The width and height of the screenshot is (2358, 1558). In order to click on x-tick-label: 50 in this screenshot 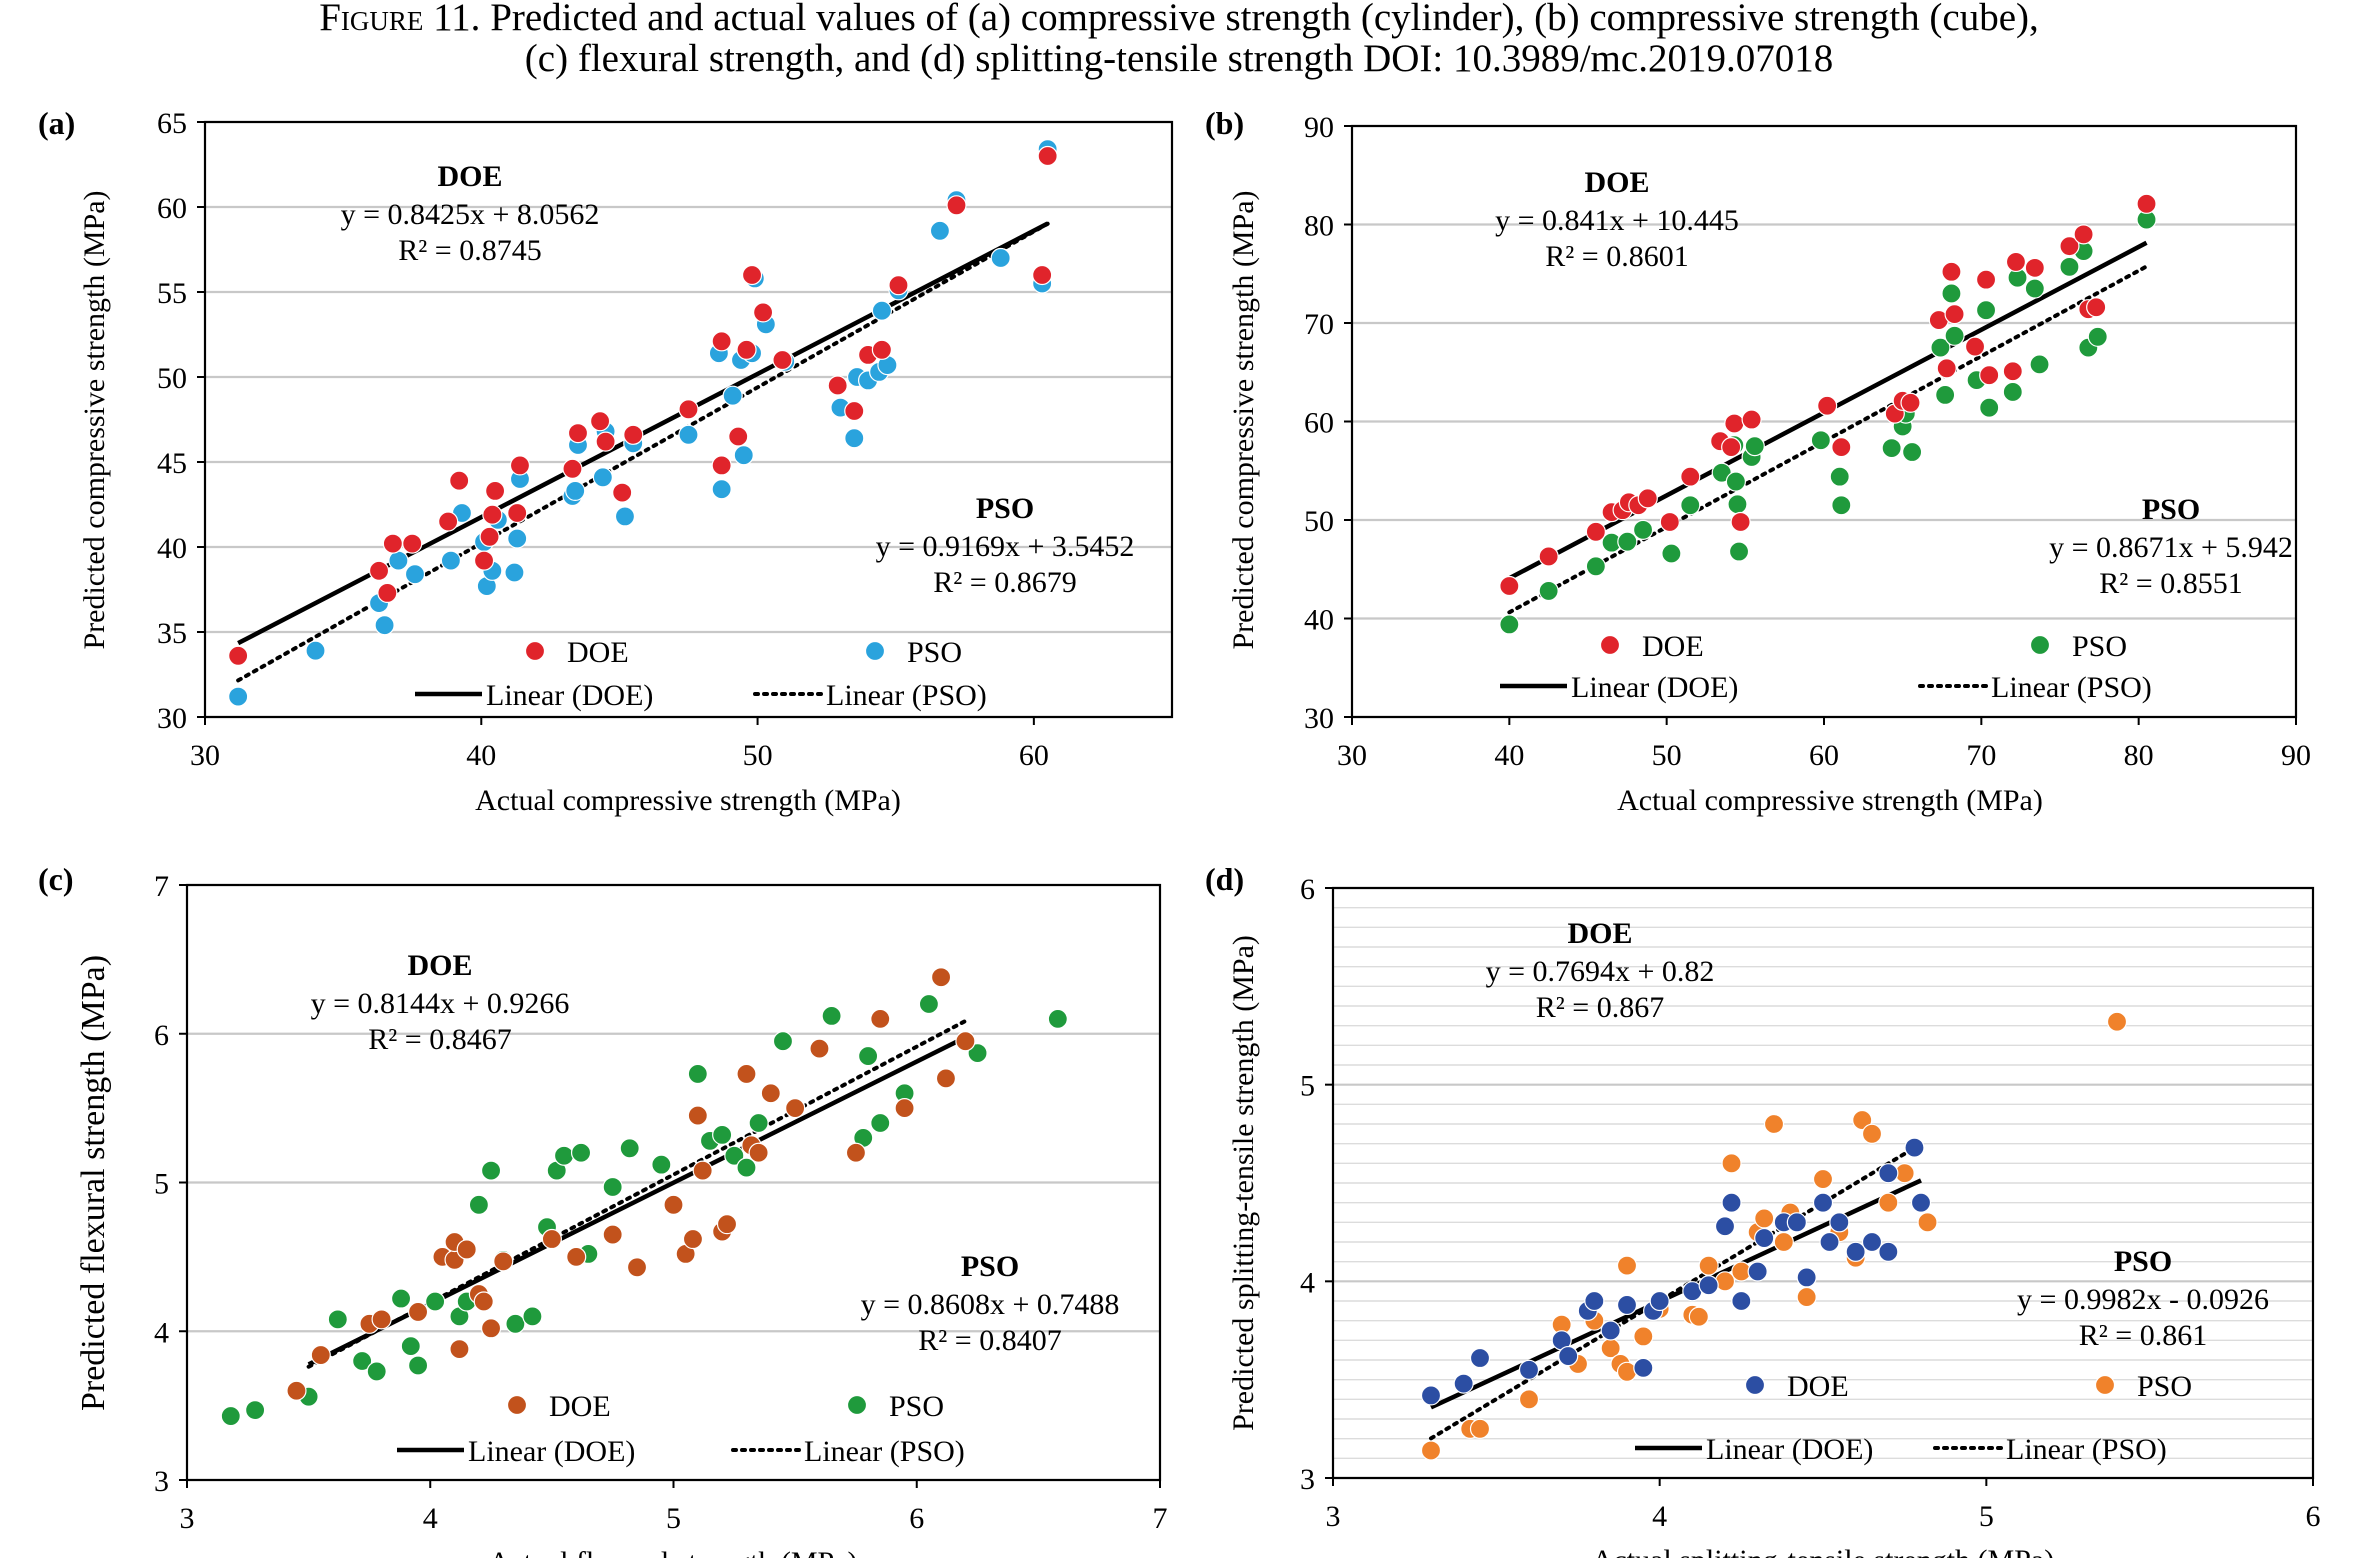, I will do `click(758, 755)`.